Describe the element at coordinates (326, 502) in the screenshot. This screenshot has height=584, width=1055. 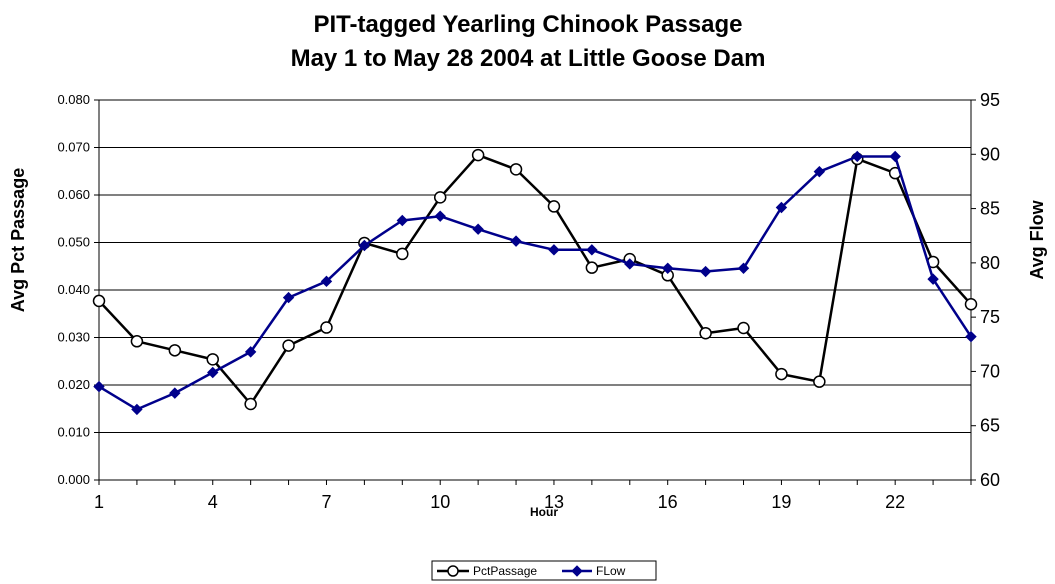
I see `x-tick-label: 7` at that location.